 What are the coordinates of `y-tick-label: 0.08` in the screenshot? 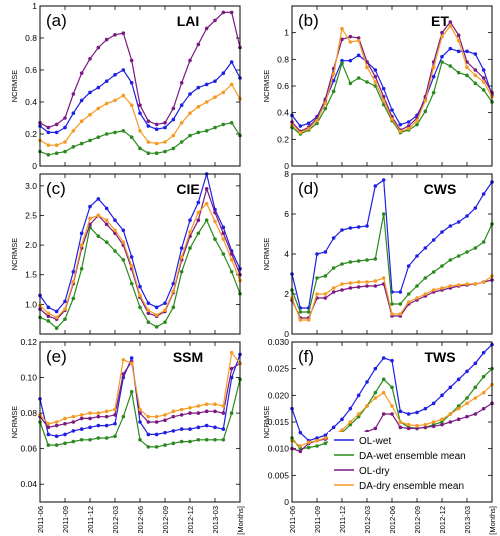 It's located at (28, 413).